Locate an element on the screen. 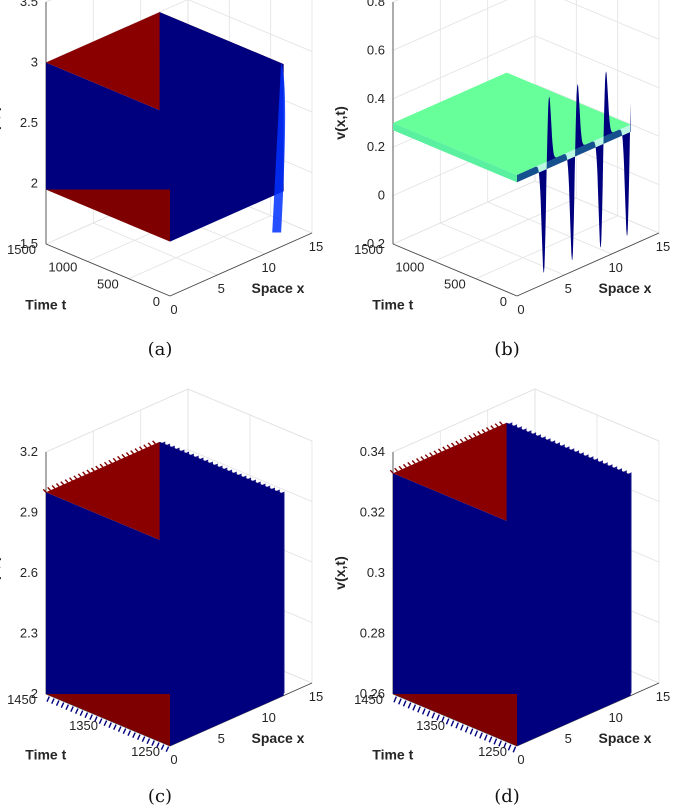 Image resolution: width=685 pixels, height=810 pixels. z-tick-label: 0.6 is located at coordinates (376, 49).